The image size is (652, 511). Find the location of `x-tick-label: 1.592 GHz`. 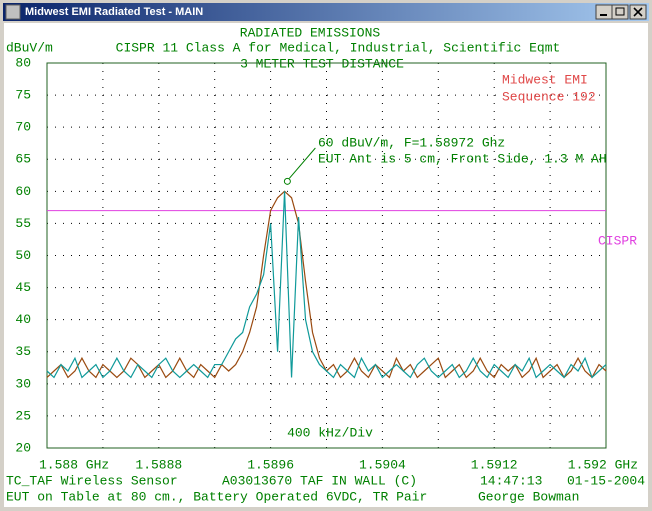

x-tick-label: 1.592 GHz is located at coordinates (603, 464).